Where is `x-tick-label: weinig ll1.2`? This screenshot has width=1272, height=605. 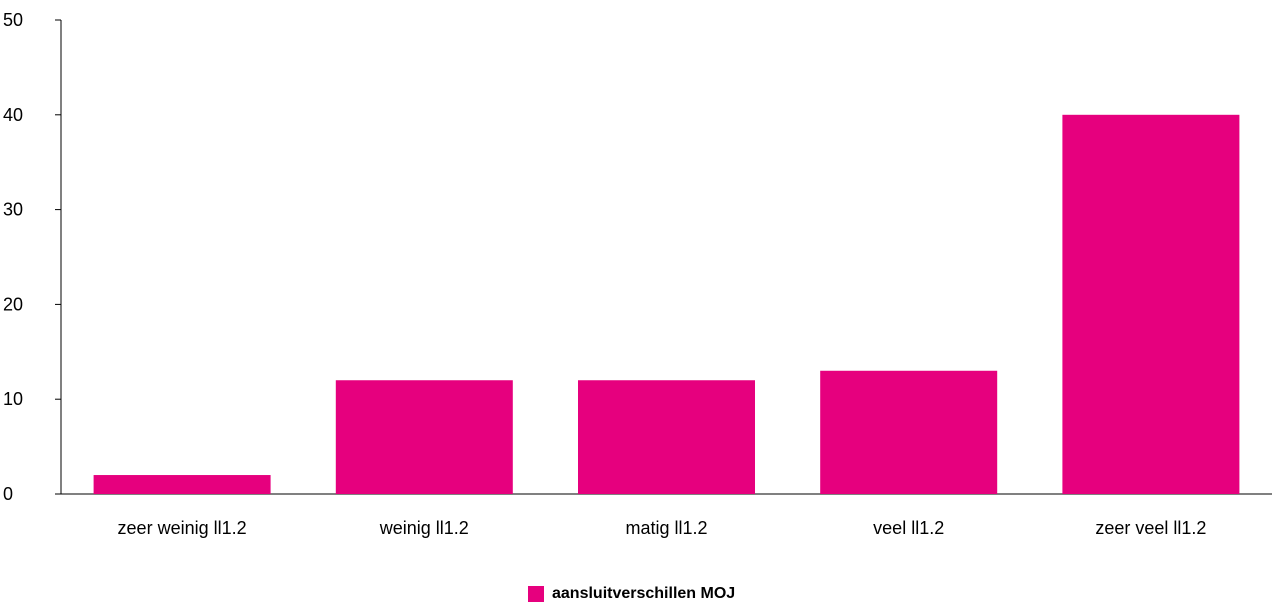
x-tick-label: weinig ll1.2 is located at coordinates (424, 528).